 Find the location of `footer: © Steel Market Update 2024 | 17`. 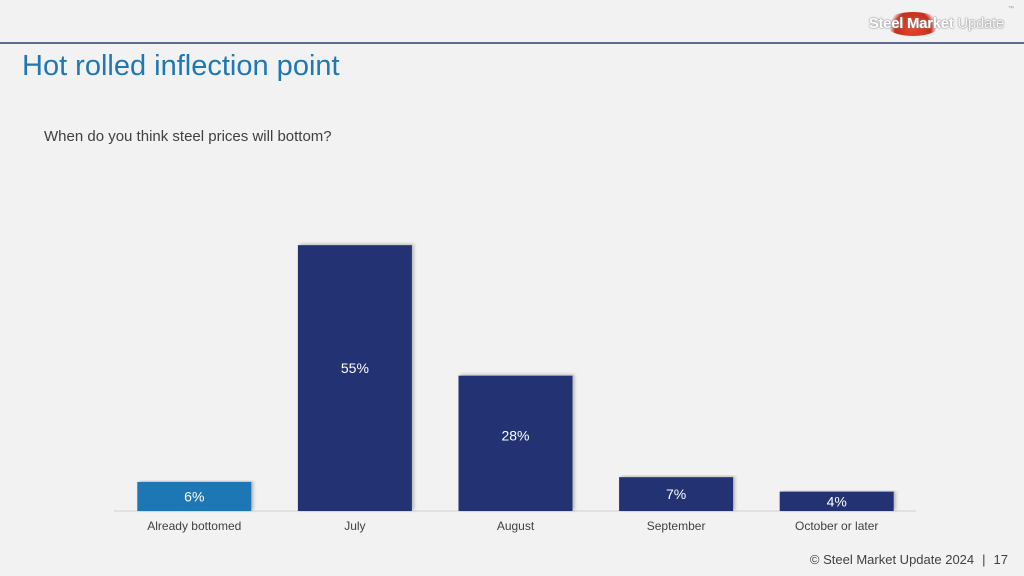

footer: © Steel Market Update 2024 | 17 is located at coordinates (909, 559).